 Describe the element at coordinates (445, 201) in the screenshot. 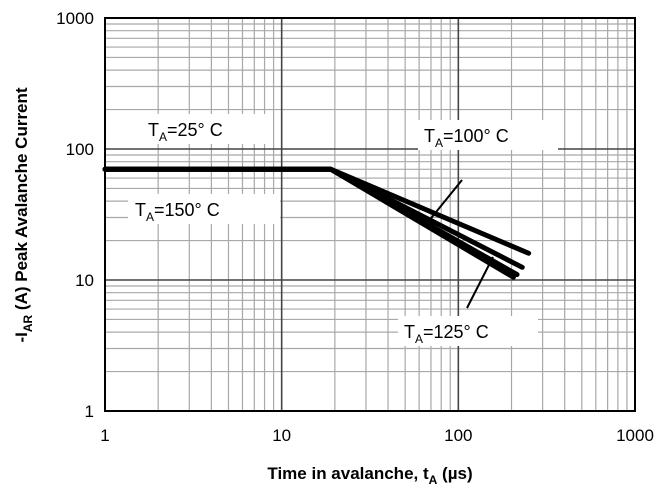

I see `leader-ta100` at that location.